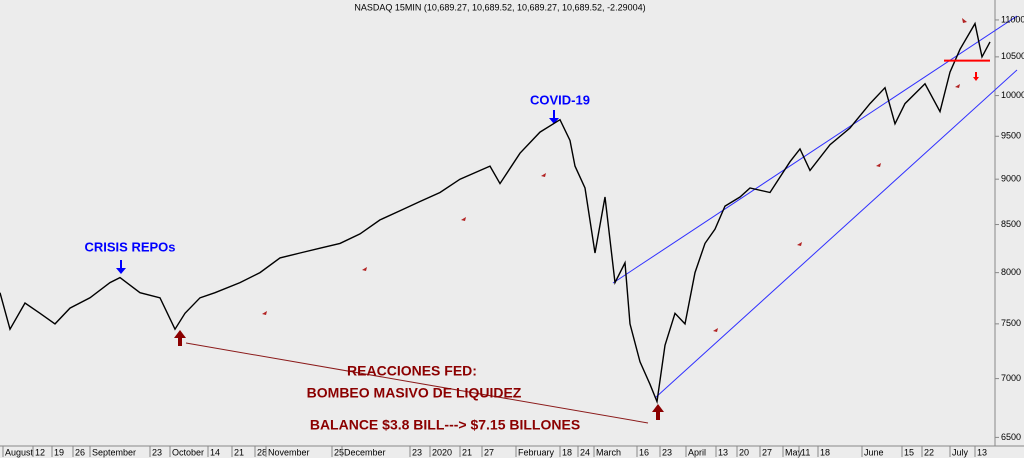 This screenshot has height=458, width=1024. What do you see at coordinates (365, 452) in the screenshot?
I see `x-tick-label: December` at bounding box center [365, 452].